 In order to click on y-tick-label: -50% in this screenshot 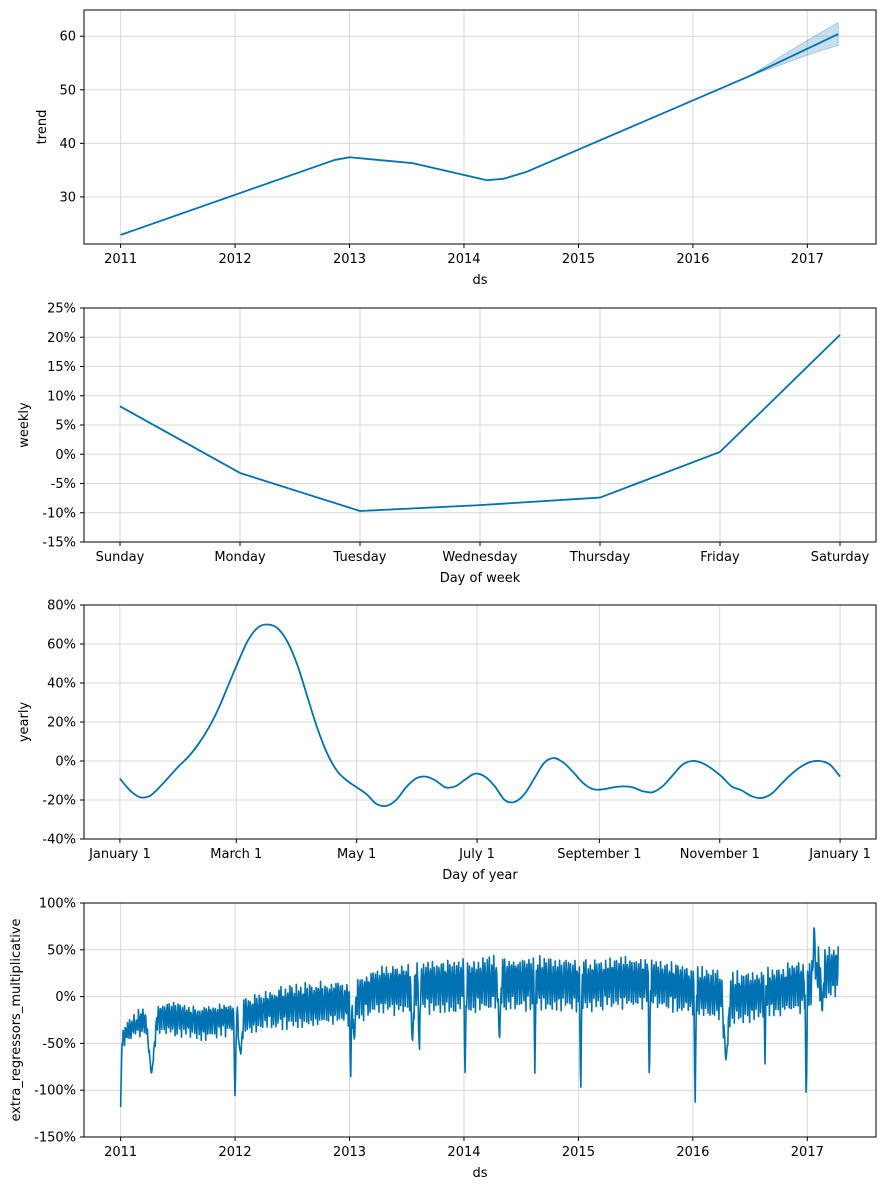, I will do `click(59, 1044)`.